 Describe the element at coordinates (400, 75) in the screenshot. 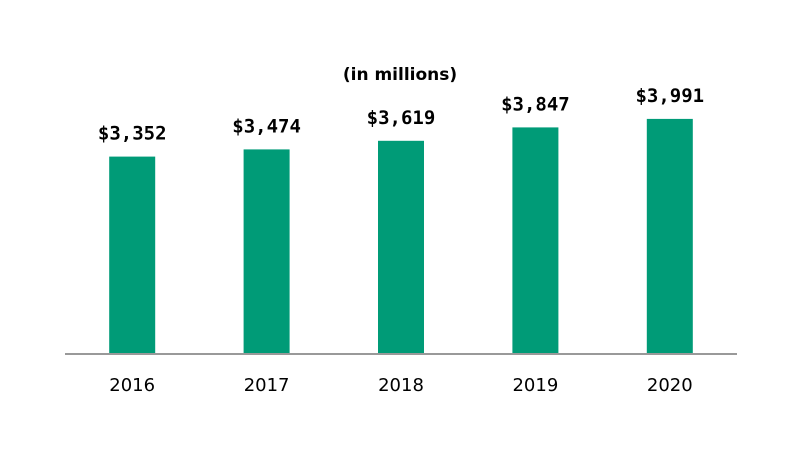

I see `chart-subtitle: (in millions)` at that location.